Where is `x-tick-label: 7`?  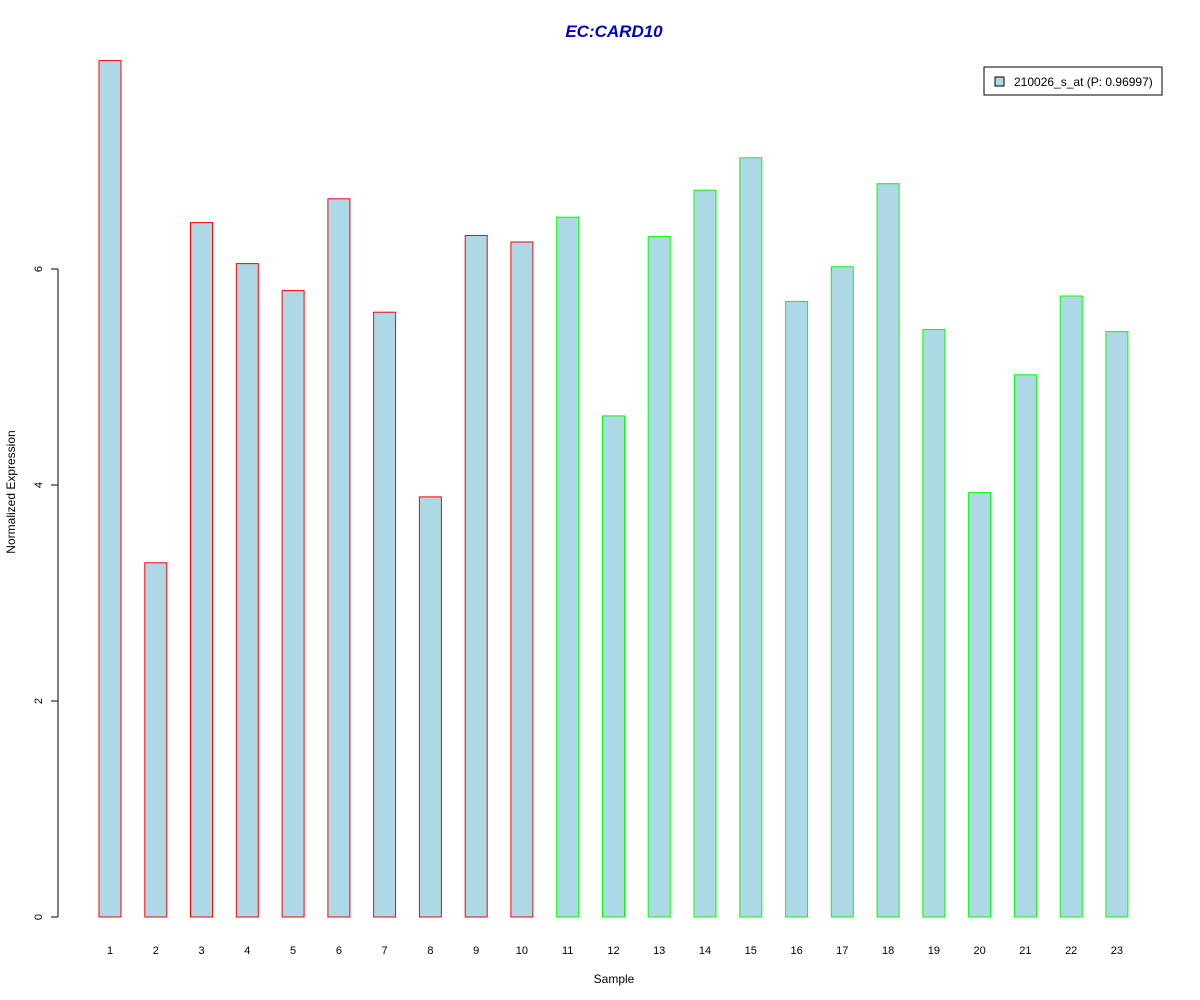
x-tick-label: 7 is located at coordinates (385, 951).